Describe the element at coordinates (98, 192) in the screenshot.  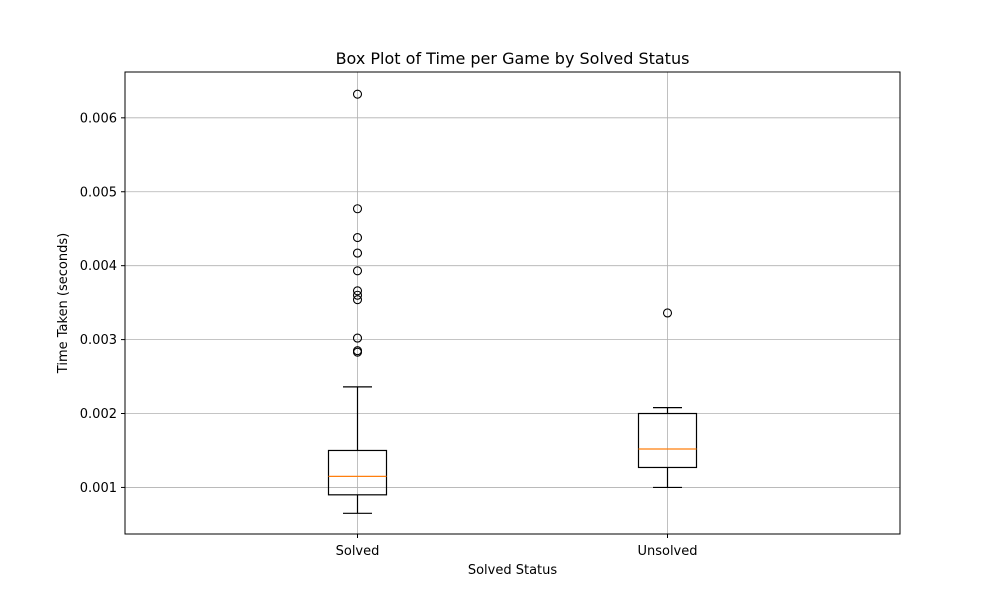
I see `y-tick-label: 0.005` at that location.